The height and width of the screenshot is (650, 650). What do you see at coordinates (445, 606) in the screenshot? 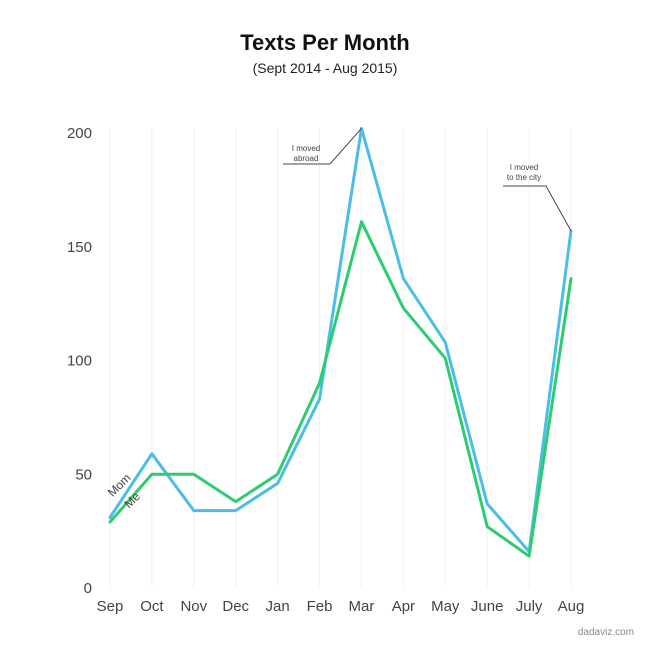
I see `x-tick-label: May` at bounding box center [445, 606].